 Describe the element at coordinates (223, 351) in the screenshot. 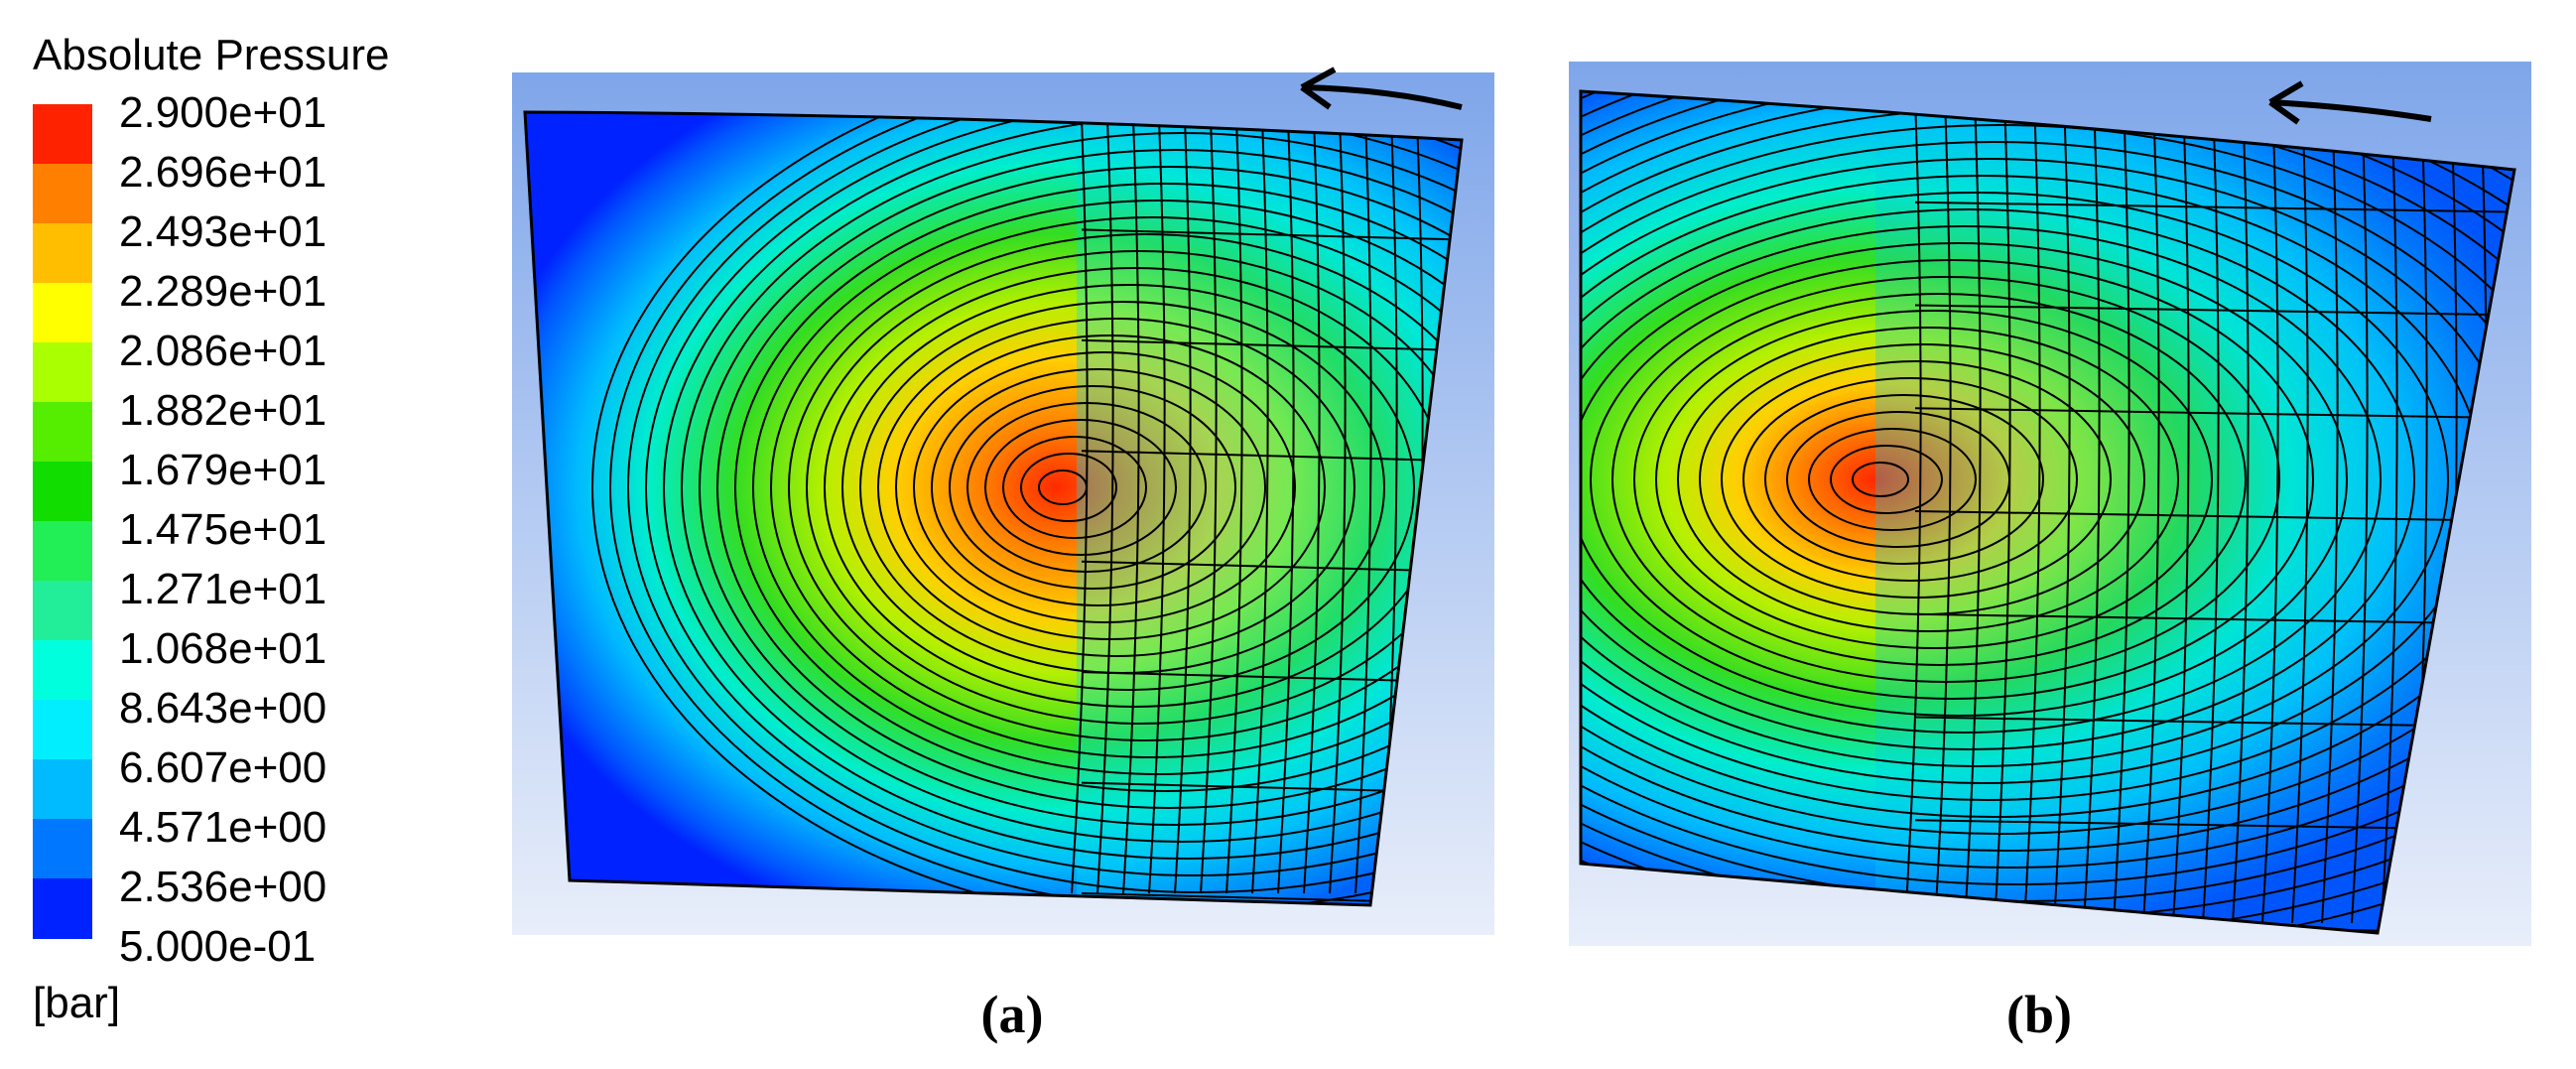

I see `legend-label: 2.086e+01` at that location.